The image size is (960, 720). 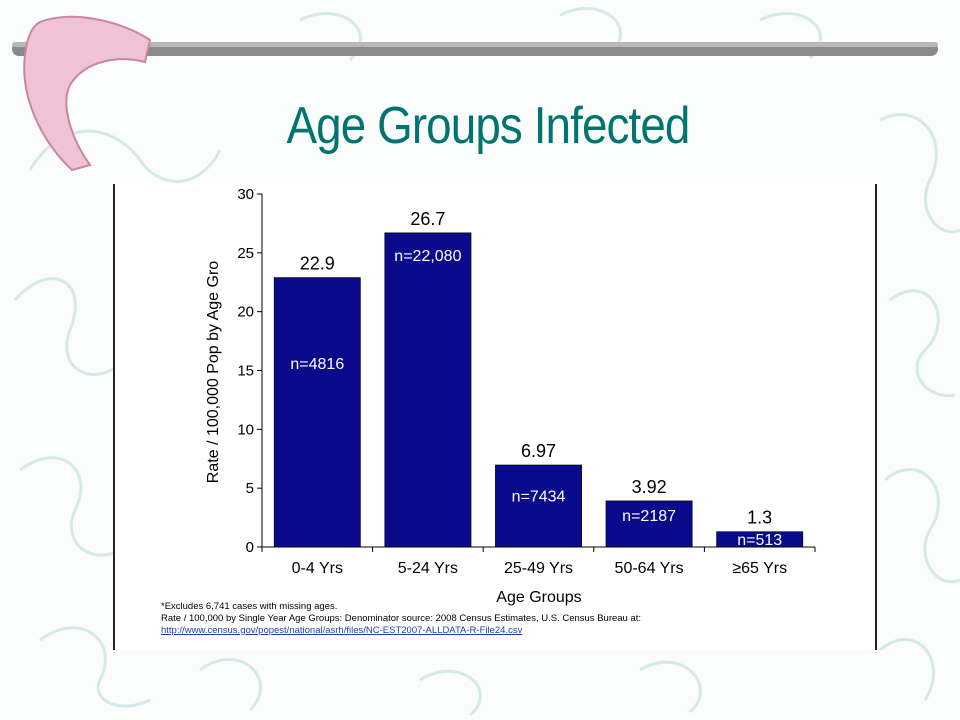 I want to click on n-label: n=513, so click(x=759, y=540).